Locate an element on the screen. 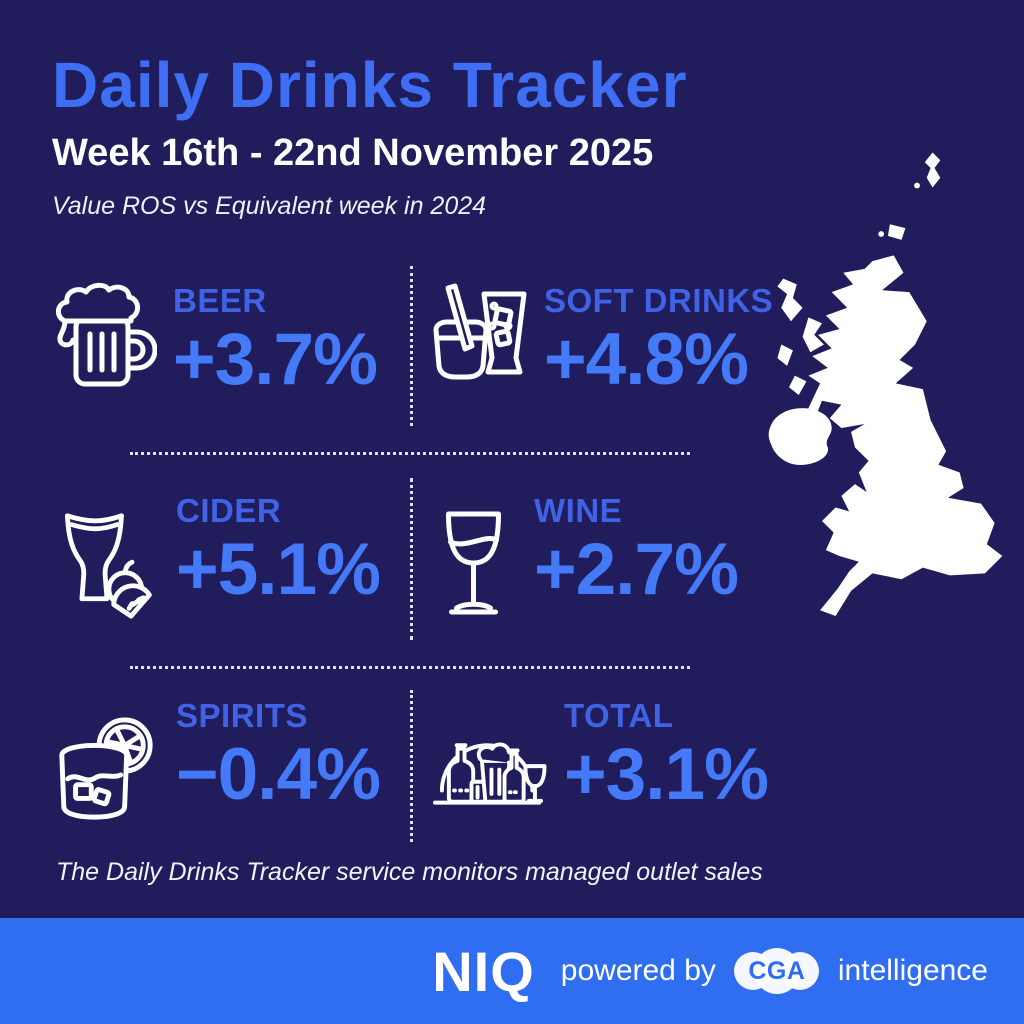 This screenshot has width=1024, height=1024. cga-logo-bubble is located at coordinates (799, 971).